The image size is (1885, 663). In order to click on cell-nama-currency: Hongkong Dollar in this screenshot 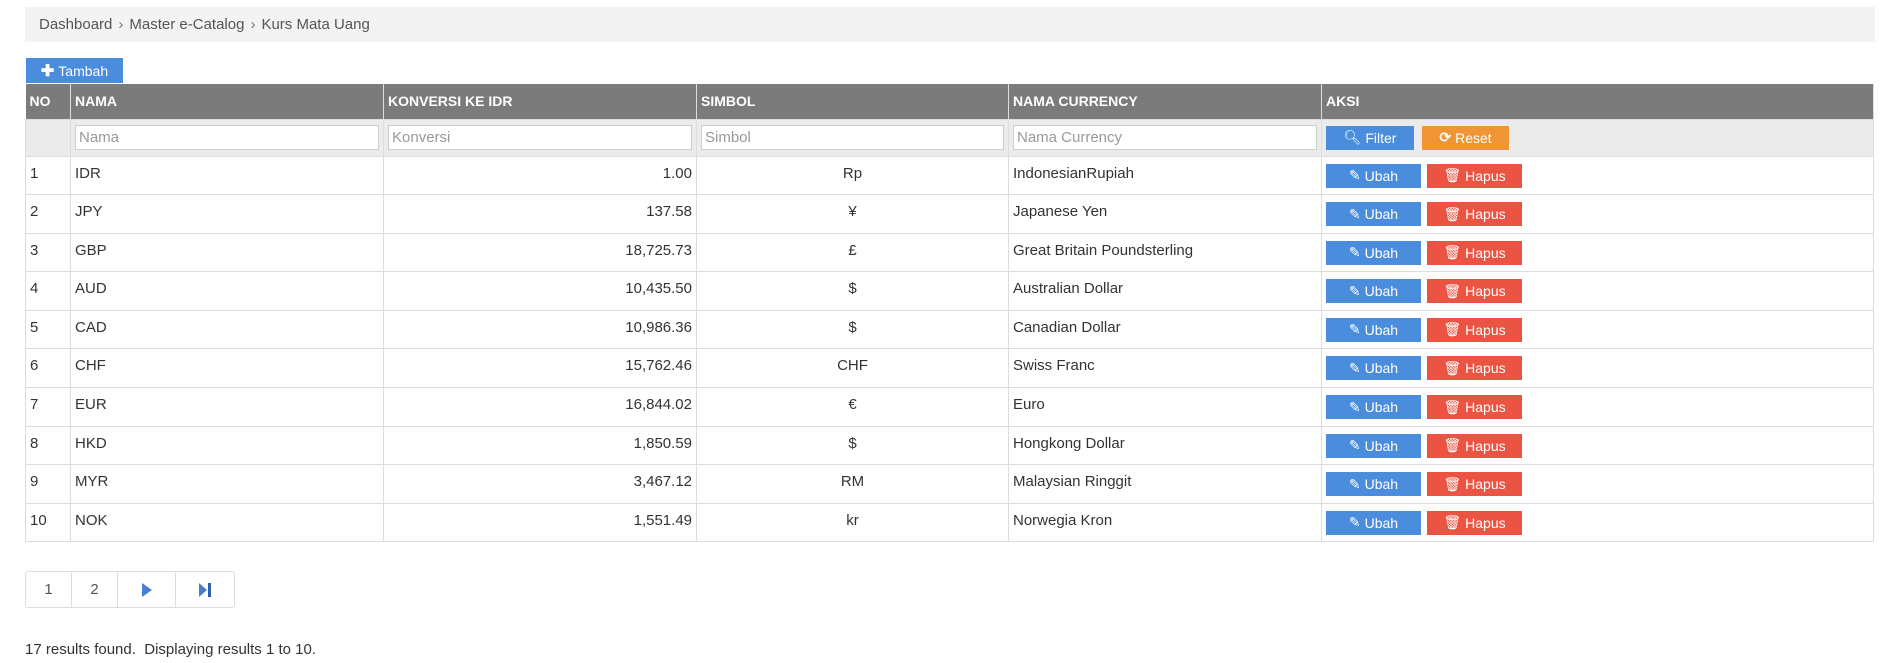, I will do `click(1165, 445)`.